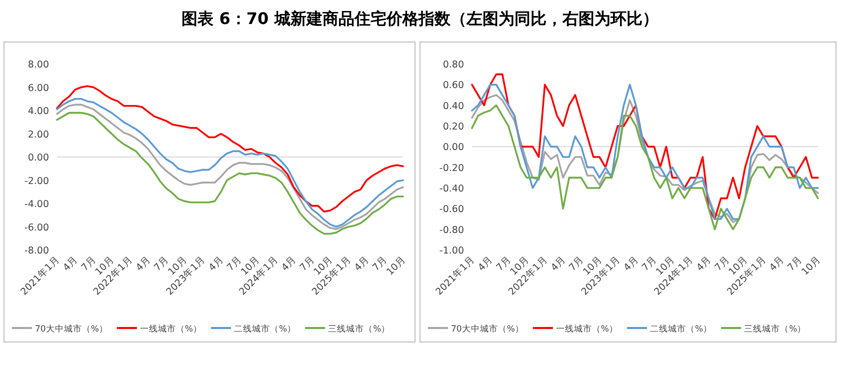  What do you see at coordinates (36, 228) in the screenshot?
I see `y-tick-label: -6.00` at bounding box center [36, 228].